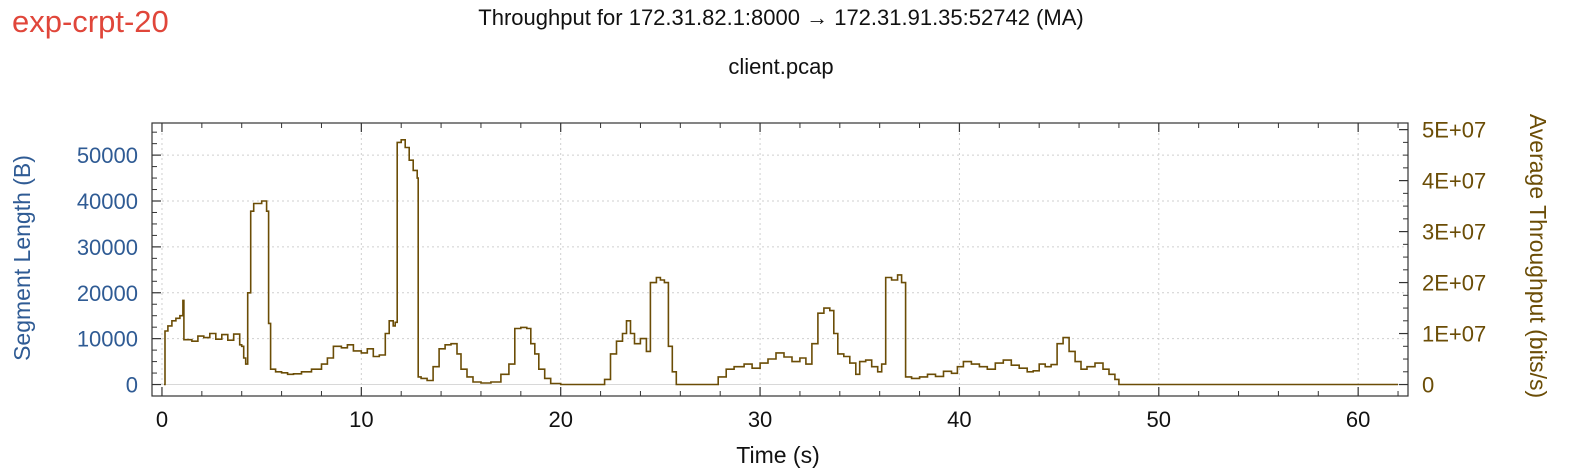 The width and height of the screenshot is (1570, 476). Describe the element at coordinates (1454, 283) in the screenshot. I see `y-right-tick-label: 2E+07` at that location.